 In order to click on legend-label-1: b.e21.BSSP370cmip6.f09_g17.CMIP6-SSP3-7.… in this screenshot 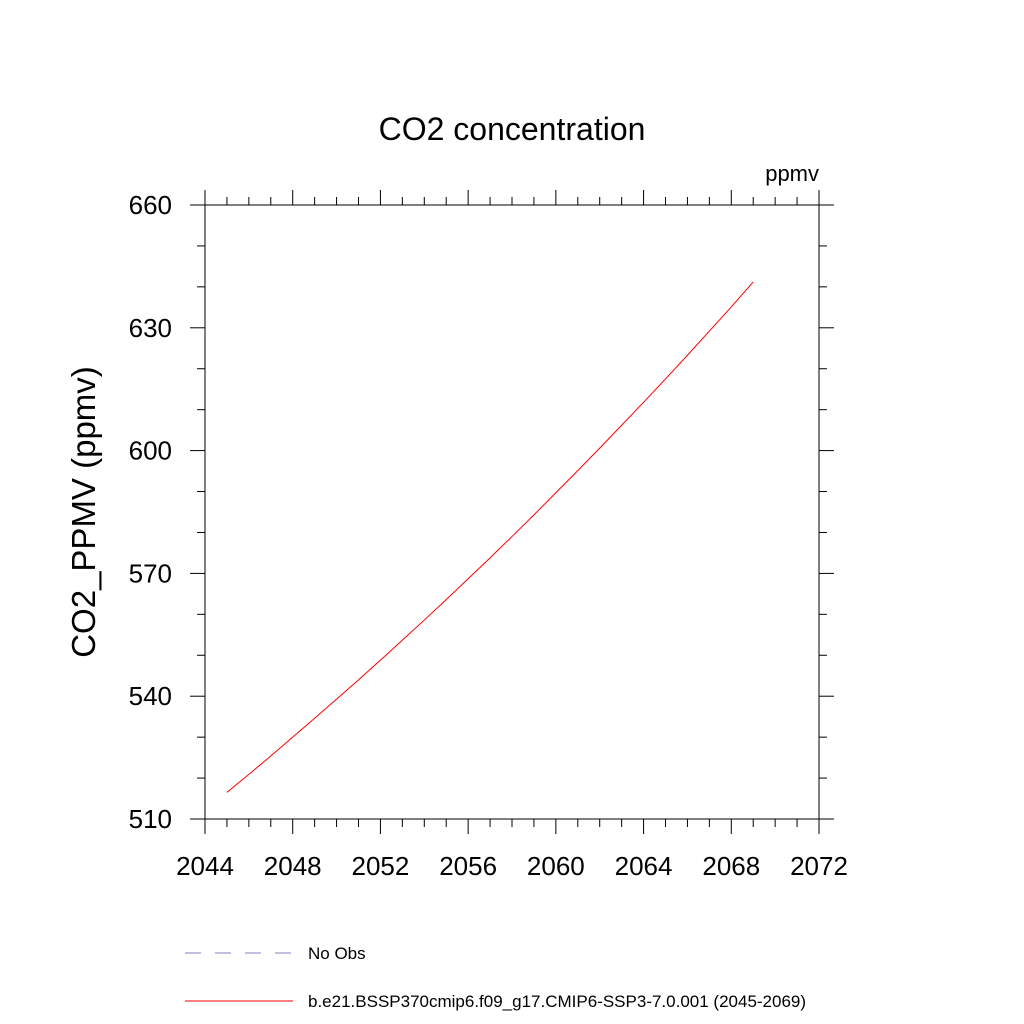, I will do `click(557, 1001)`.